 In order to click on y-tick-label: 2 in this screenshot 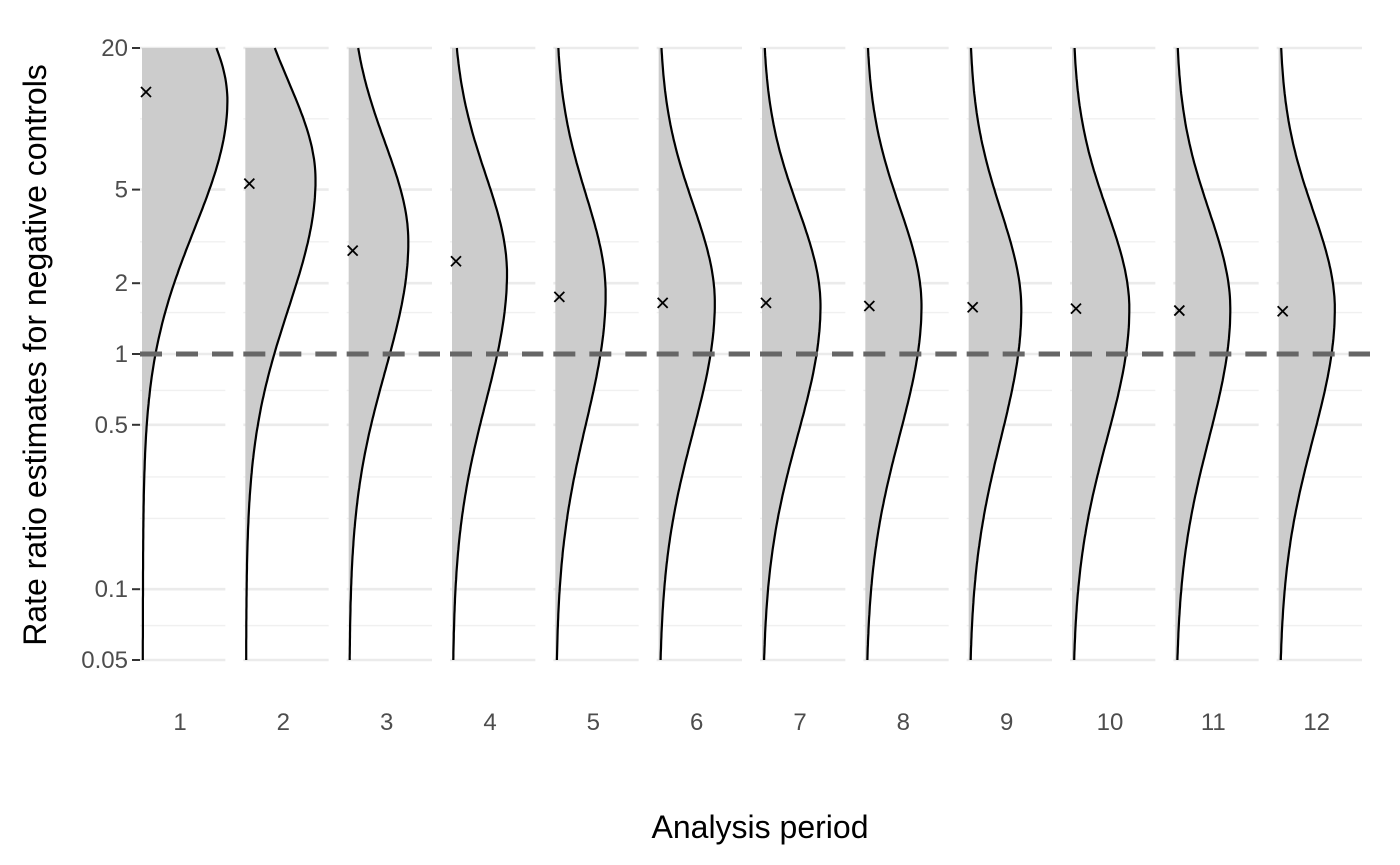, I will do `click(121, 283)`.